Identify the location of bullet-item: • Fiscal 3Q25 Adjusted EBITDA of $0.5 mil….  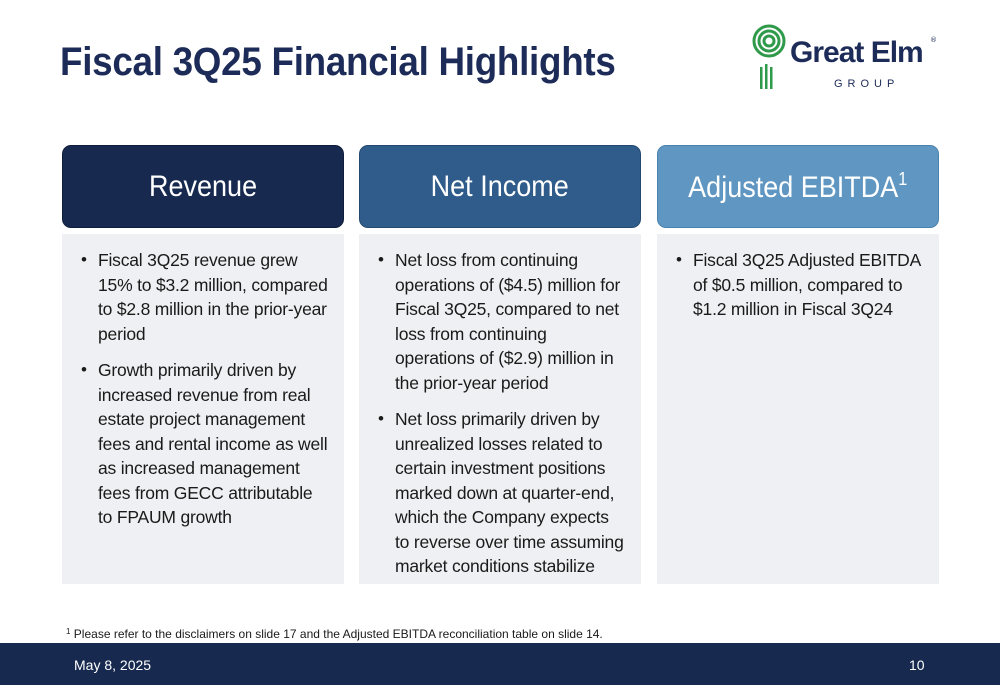
(800, 285).